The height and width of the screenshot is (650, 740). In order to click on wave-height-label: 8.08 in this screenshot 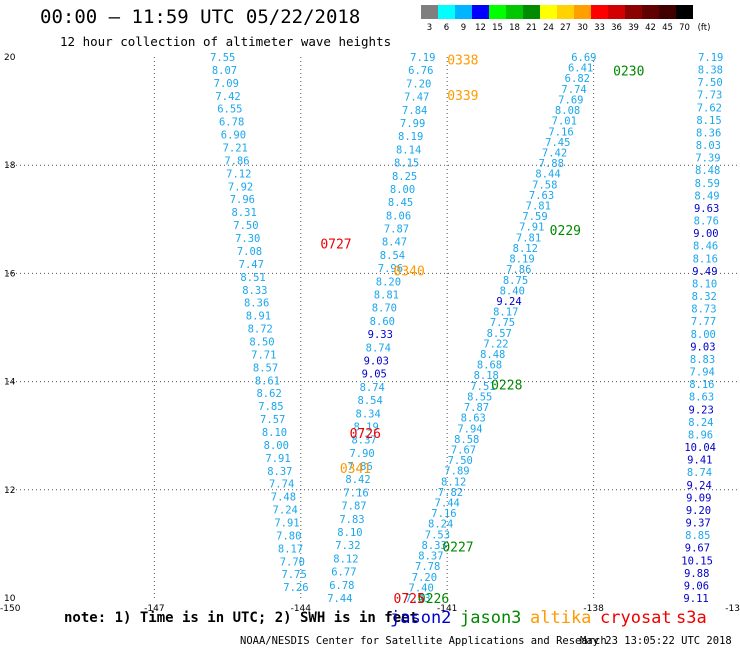, I will do `click(567, 111)`.